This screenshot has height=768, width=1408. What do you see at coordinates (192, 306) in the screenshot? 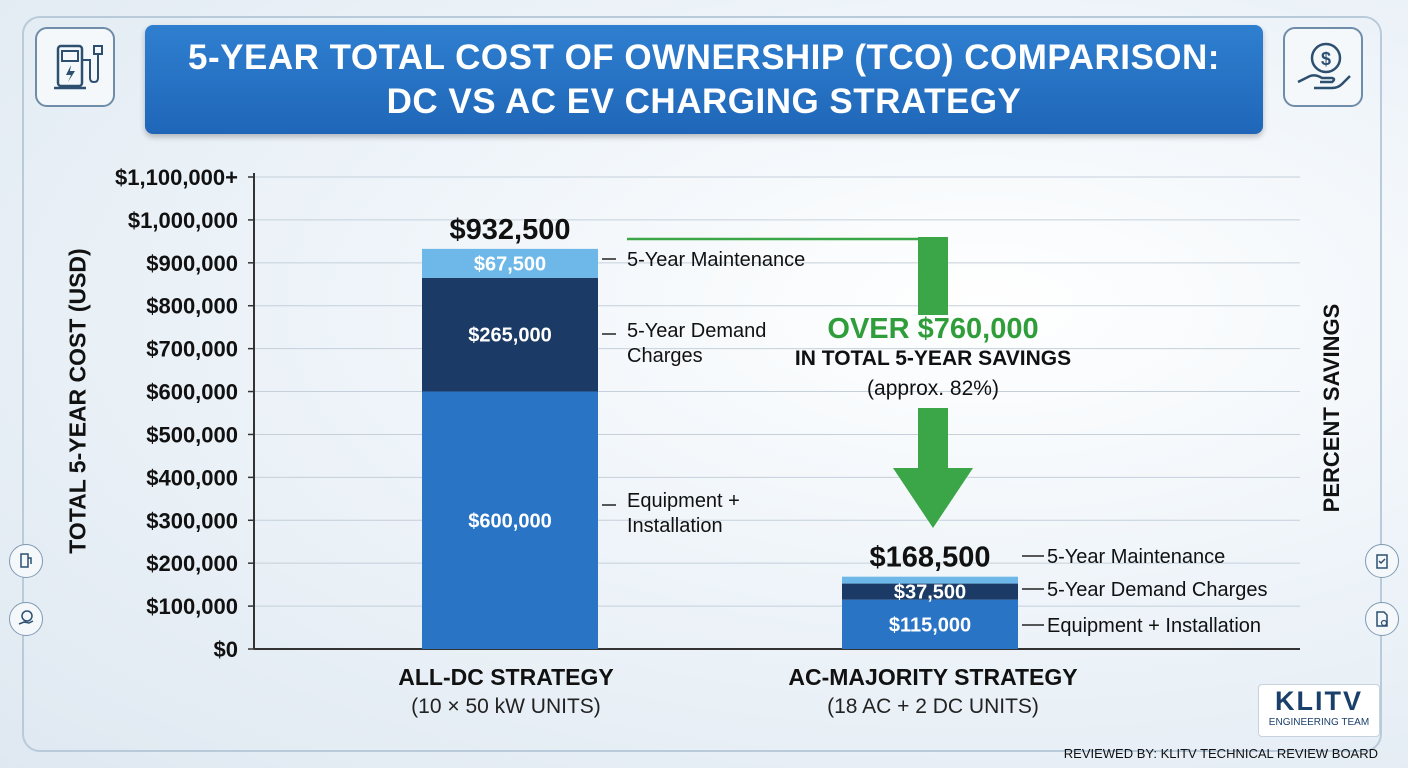
I see `y-tick-label: $800,000` at bounding box center [192, 306].